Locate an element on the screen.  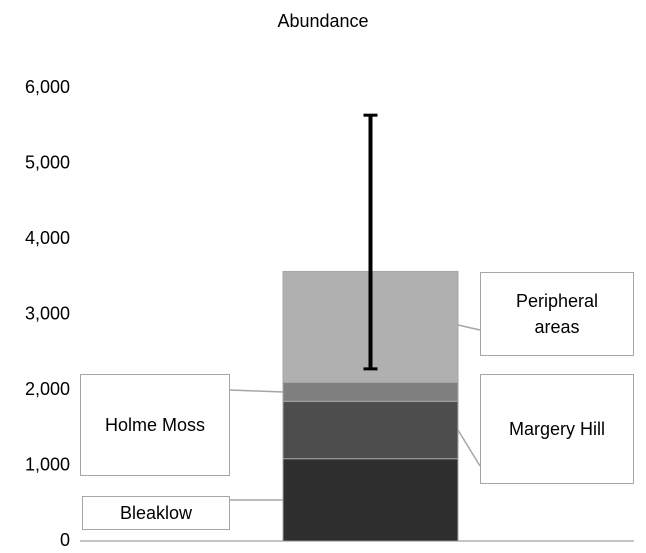
y-tick-label: 4,000 is located at coordinates (47, 238).